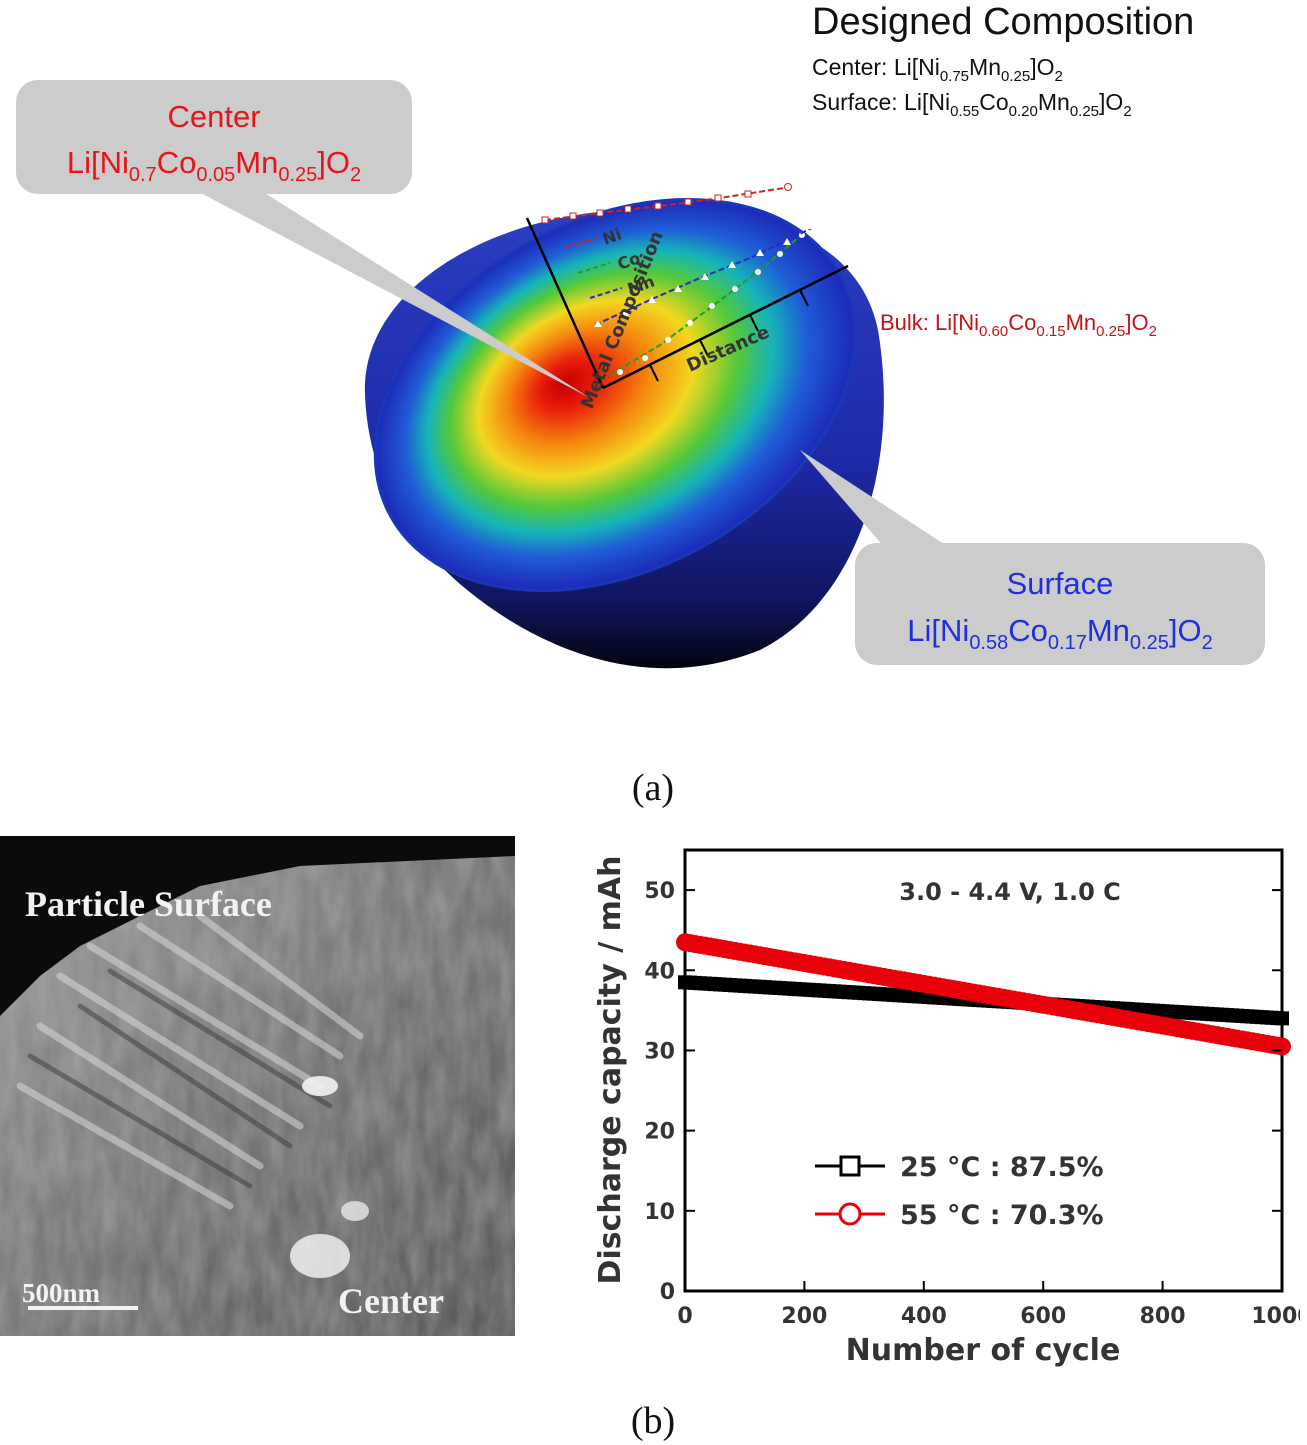 Image resolution: width=1307 pixels, height=1445 pixels. Describe the element at coordinates (1002, 1167) in the screenshot. I see `legend-label: 25 °C : 87.5%` at that location.